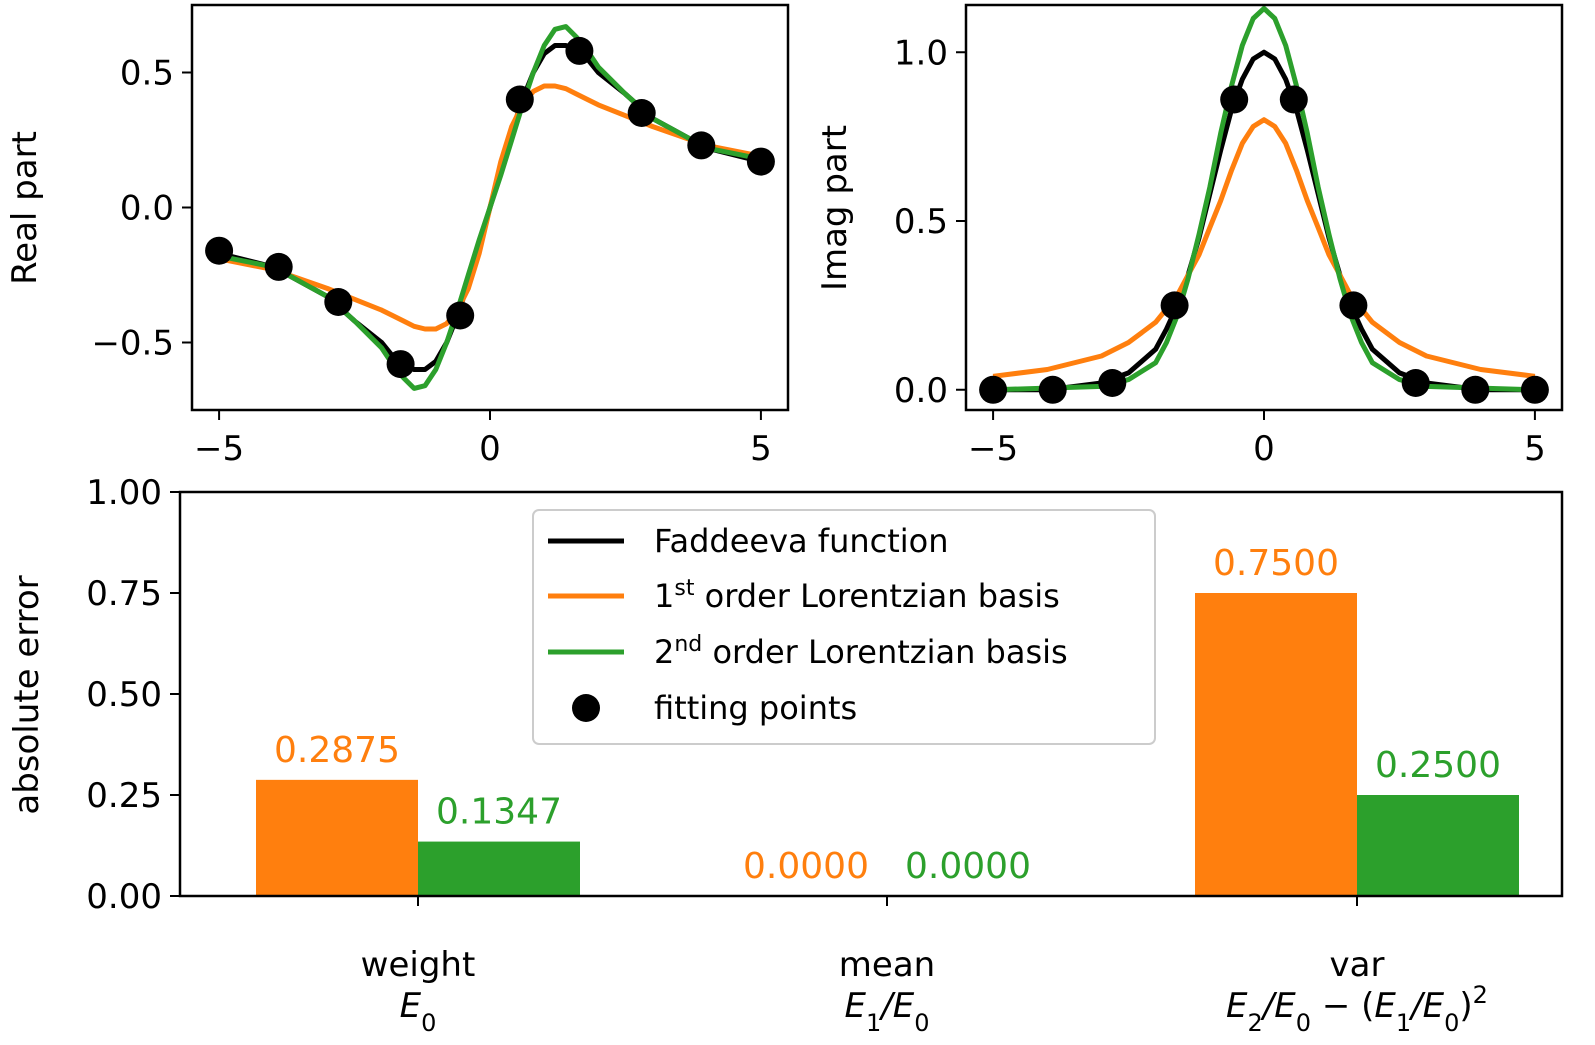  I want to click on absolute-error-ytick-label: 0.00, so click(124, 897).